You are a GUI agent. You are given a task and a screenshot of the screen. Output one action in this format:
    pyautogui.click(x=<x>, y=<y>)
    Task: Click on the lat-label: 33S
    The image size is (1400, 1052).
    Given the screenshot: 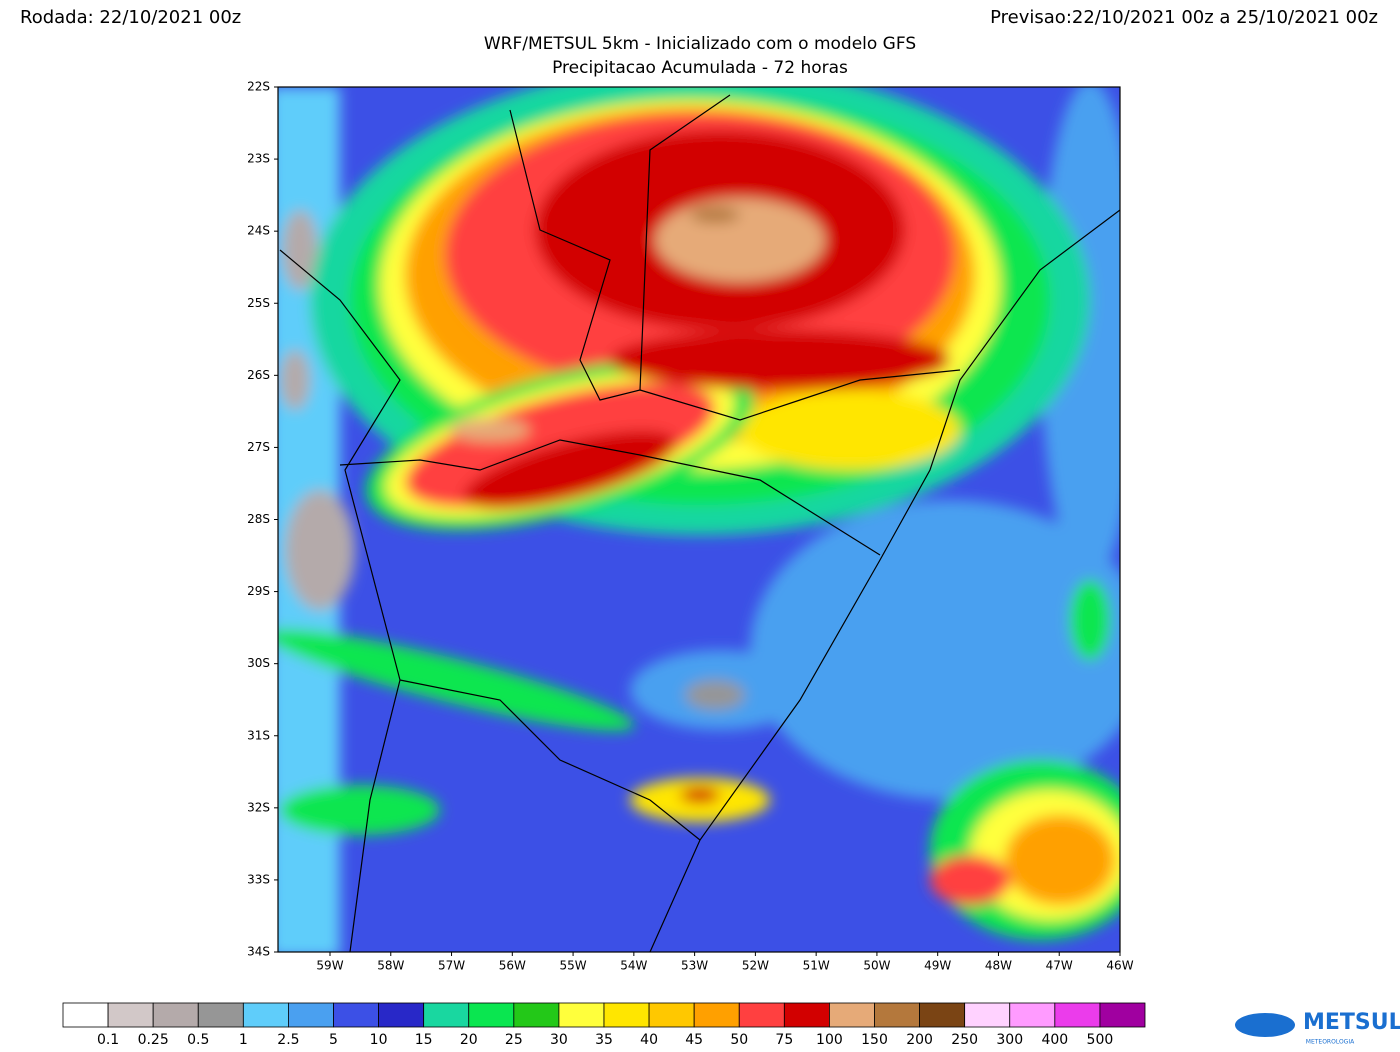 What is the action you would take?
    pyautogui.click(x=258, y=879)
    